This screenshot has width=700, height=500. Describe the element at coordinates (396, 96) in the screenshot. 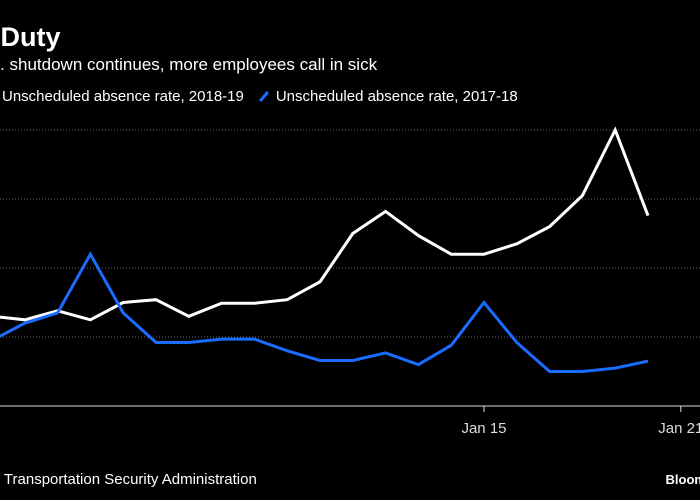

I see `legend-label-2017-18: Unscheduled absence rate, 2017-18` at that location.